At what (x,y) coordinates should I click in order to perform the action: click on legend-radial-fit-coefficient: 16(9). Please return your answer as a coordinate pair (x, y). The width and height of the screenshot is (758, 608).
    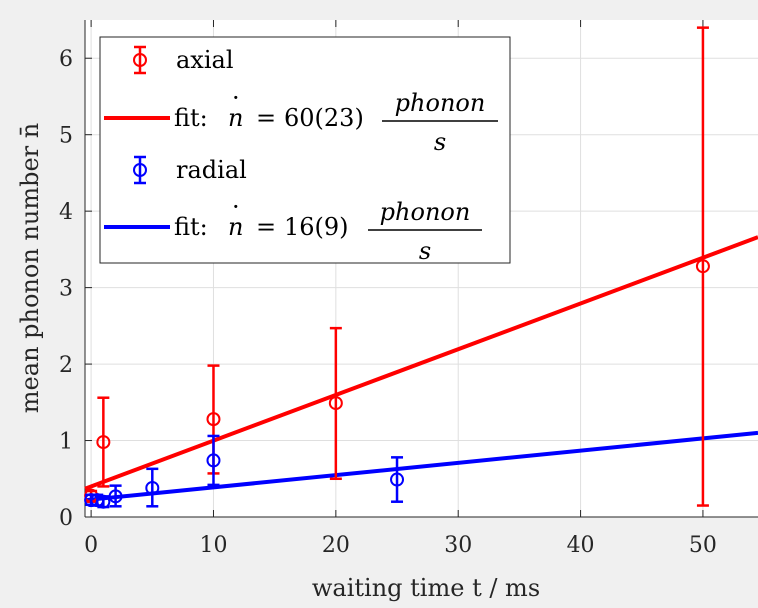
    Looking at the image, I should click on (316, 227).